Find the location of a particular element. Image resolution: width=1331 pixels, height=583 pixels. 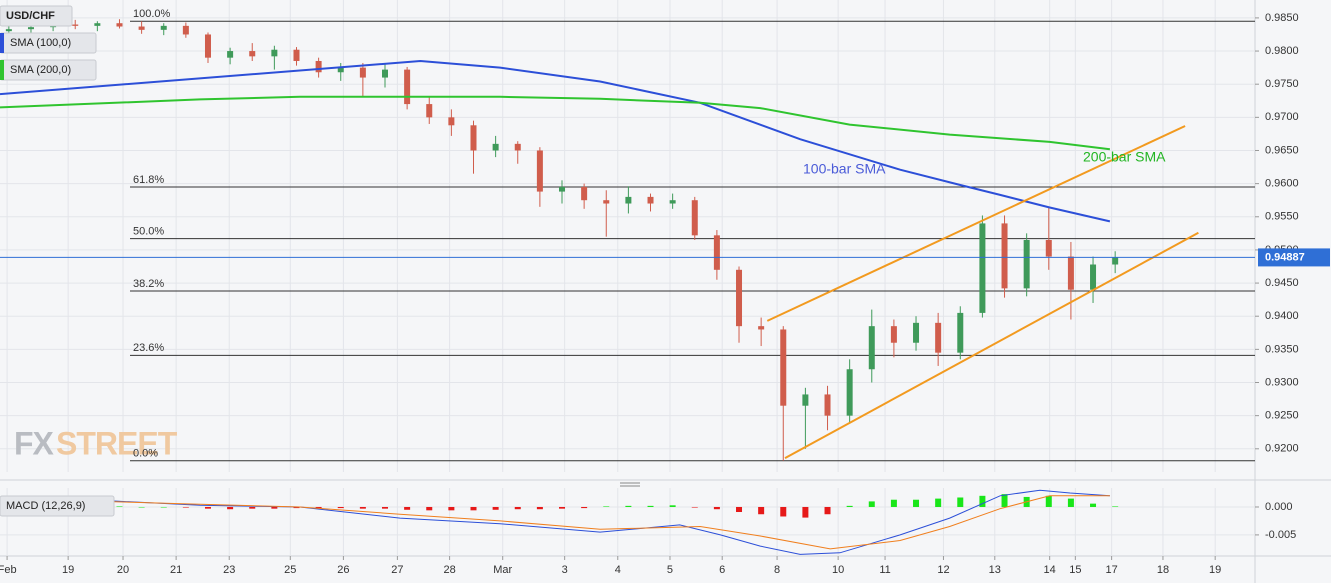

sma-line is located at coordinates (555, 123).